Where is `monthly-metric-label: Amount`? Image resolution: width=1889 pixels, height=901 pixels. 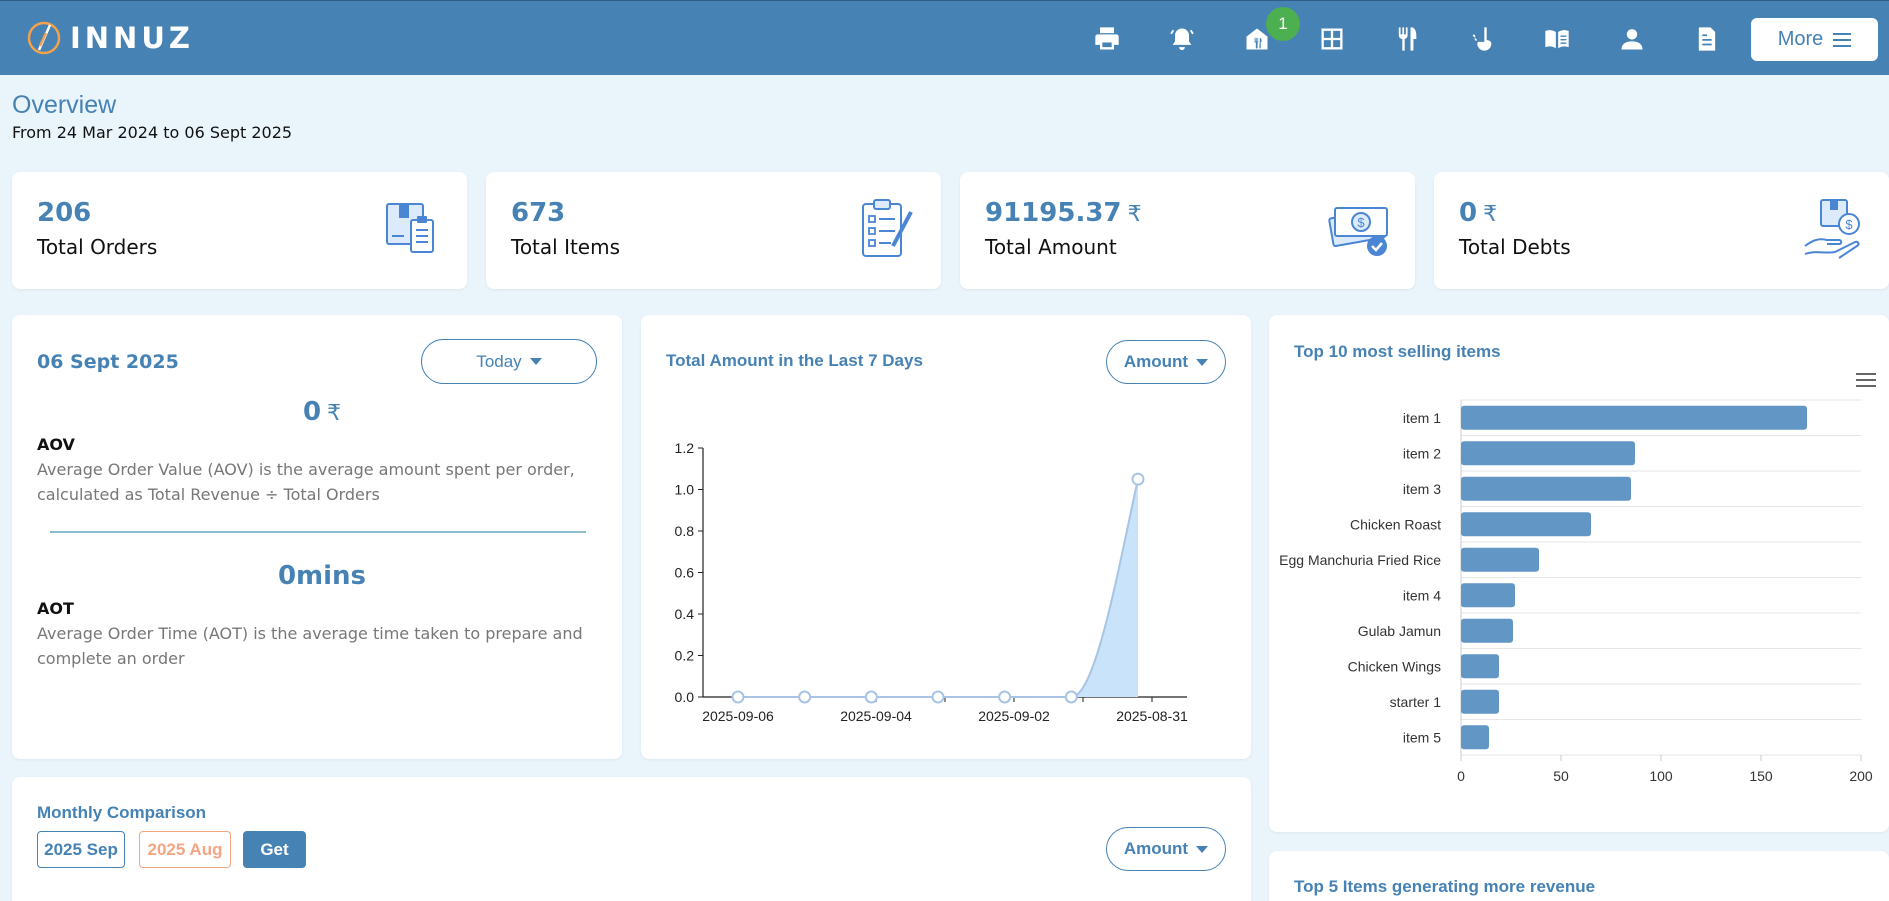 monthly-metric-label: Amount is located at coordinates (1156, 848).